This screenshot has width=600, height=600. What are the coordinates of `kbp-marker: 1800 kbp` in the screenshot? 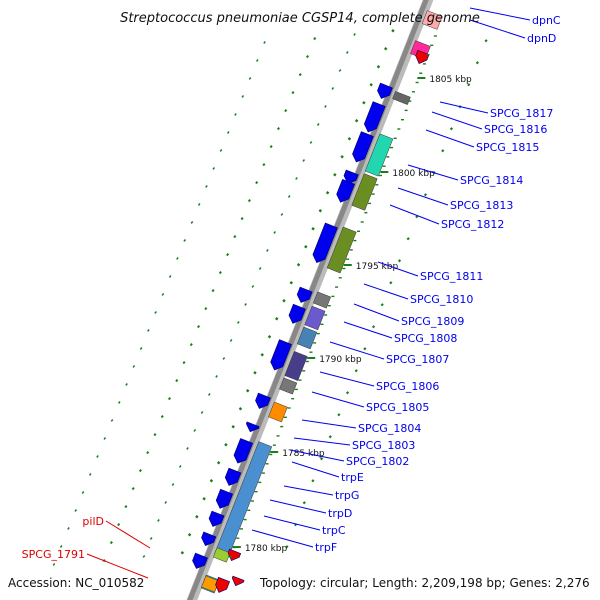 It's located at (413, 174).